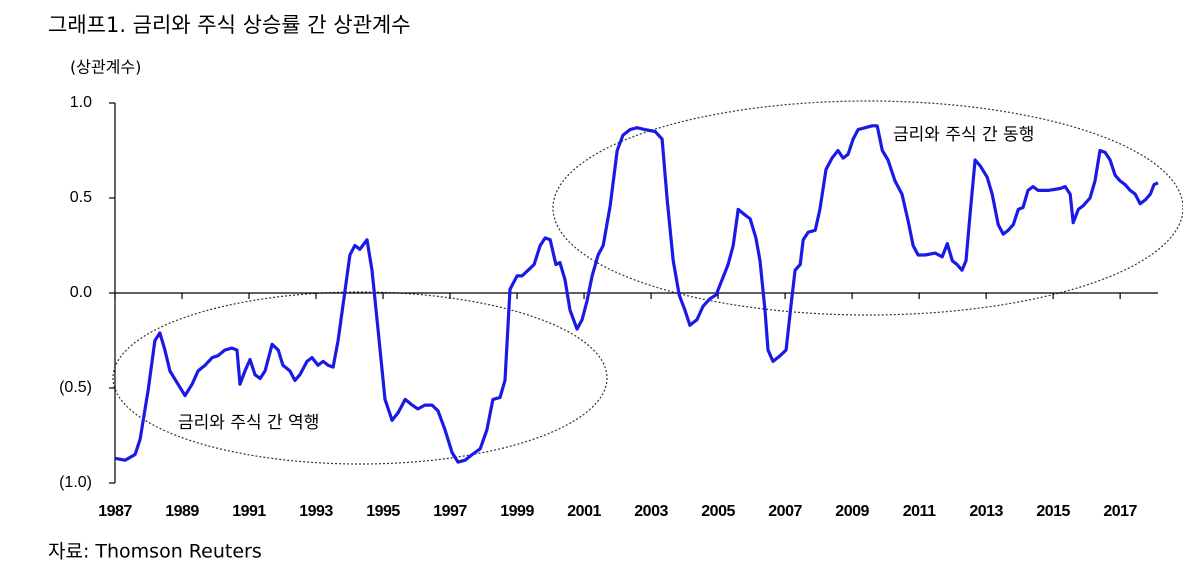  I want to click on x-tick-label: 1991, so click(249, 511).